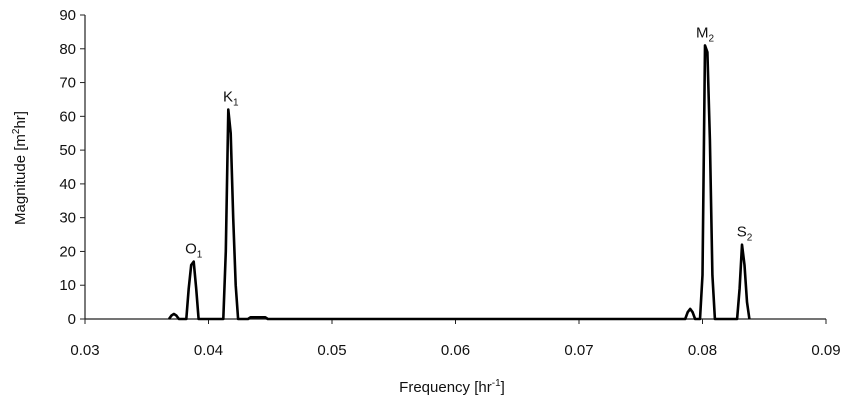  I want to click on x-tick-label: 0.03, so click(84, 350).